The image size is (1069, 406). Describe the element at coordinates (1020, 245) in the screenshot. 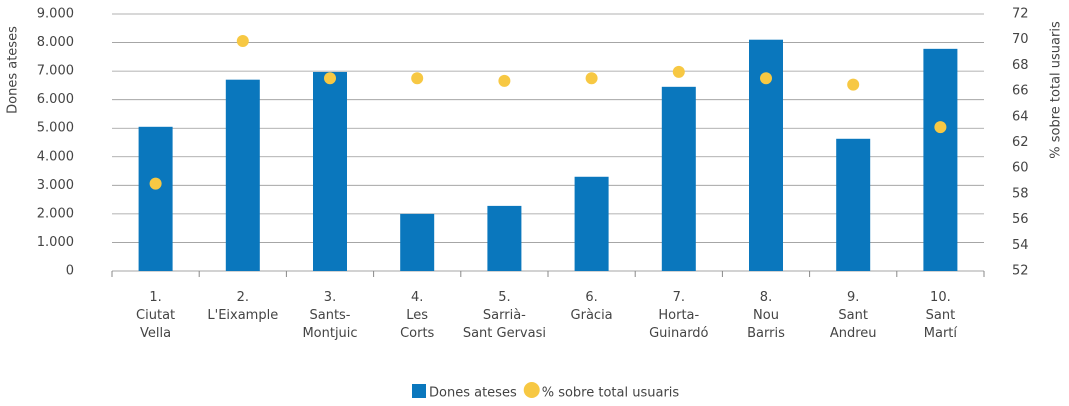

I see `y2-tick-label: 54` at that location.